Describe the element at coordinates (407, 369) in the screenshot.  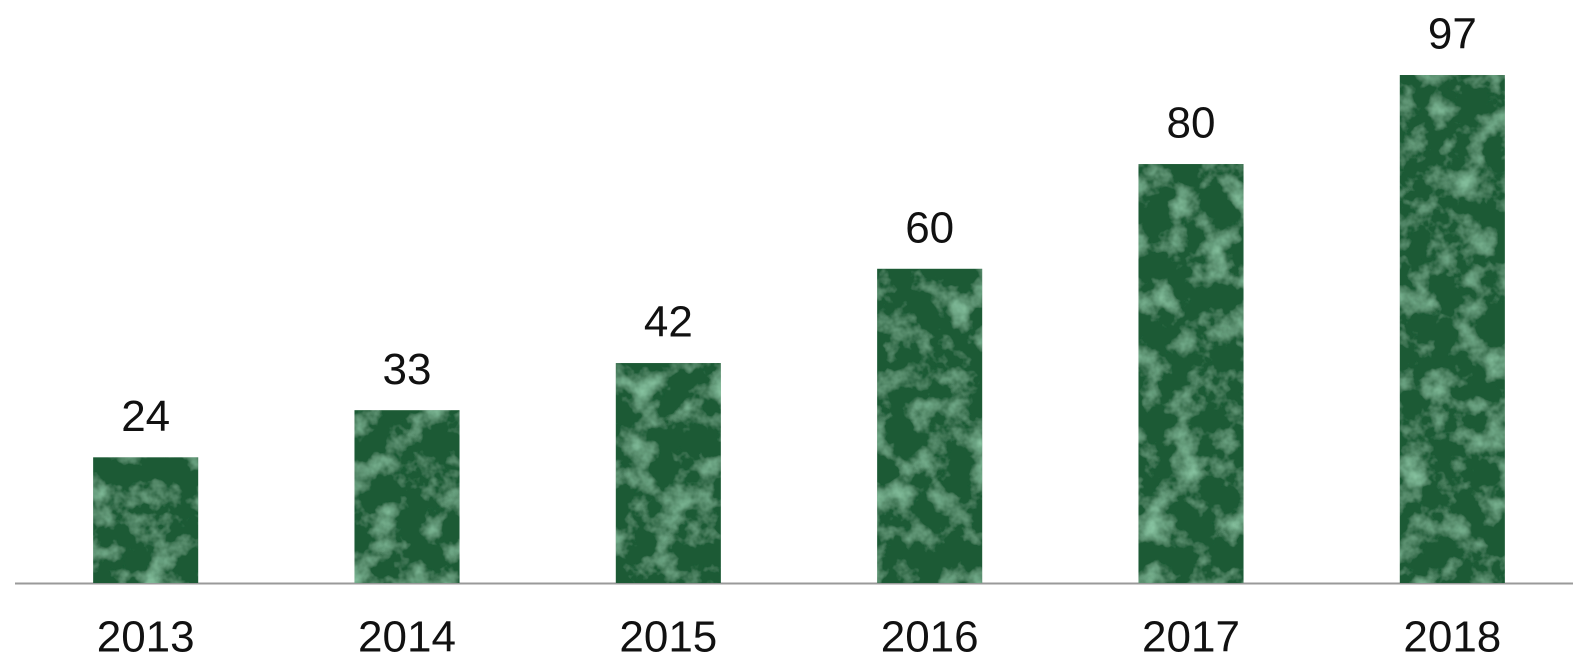
I see `value-label: 33` at that location.